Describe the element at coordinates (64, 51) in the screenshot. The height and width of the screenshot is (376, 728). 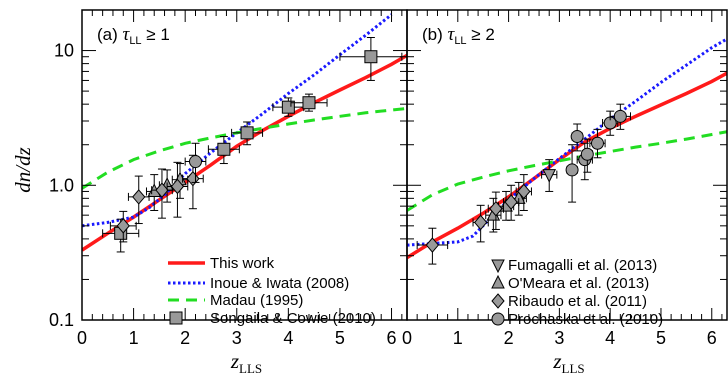
I see `y-tick-label: 10` at that location.